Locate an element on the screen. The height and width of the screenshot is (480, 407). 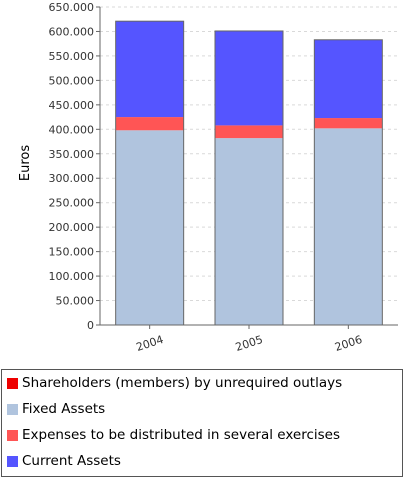
legend-item: Fixed Assets is located at coordinates (56, 409).